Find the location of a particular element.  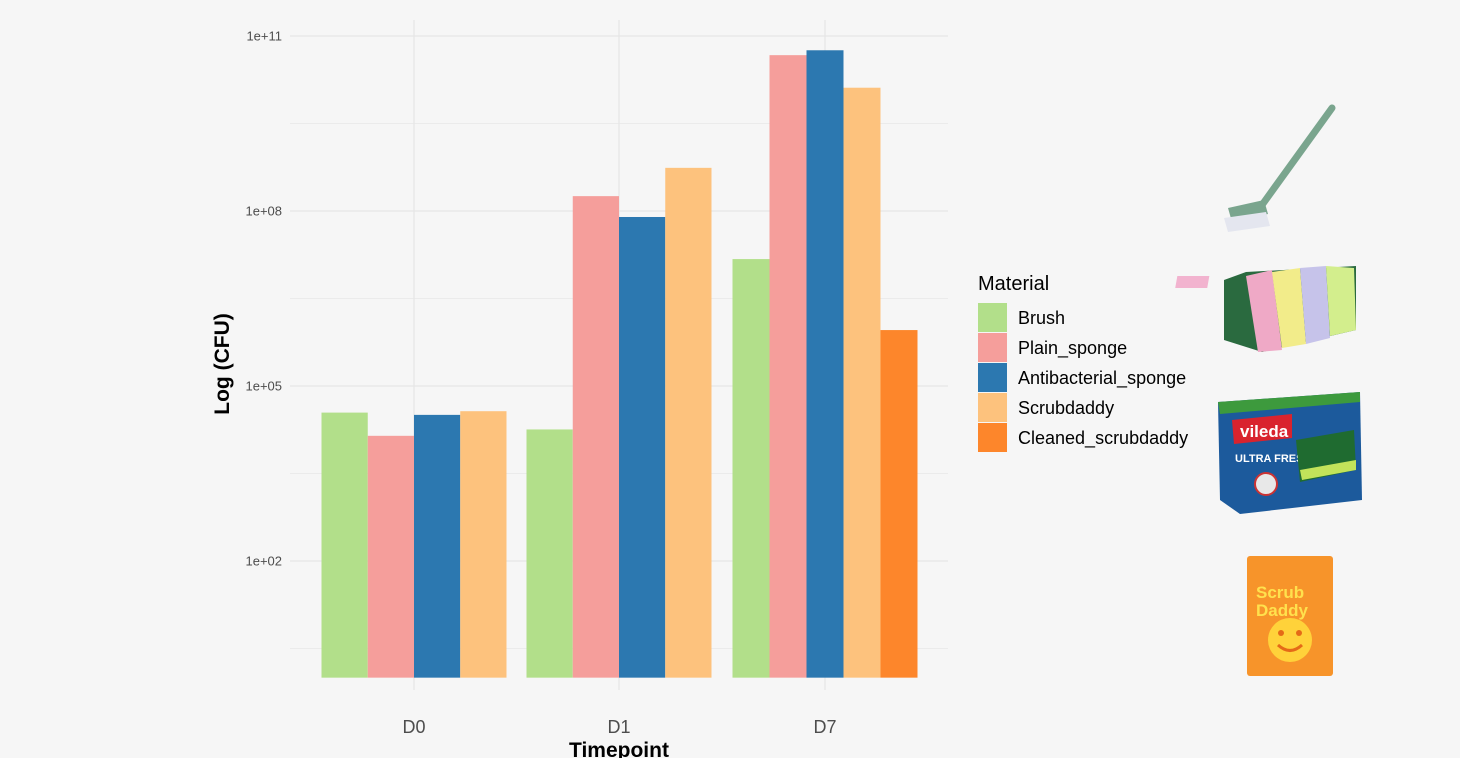

y-tick-label: 1e+08 is located at coordinates (263, 211).